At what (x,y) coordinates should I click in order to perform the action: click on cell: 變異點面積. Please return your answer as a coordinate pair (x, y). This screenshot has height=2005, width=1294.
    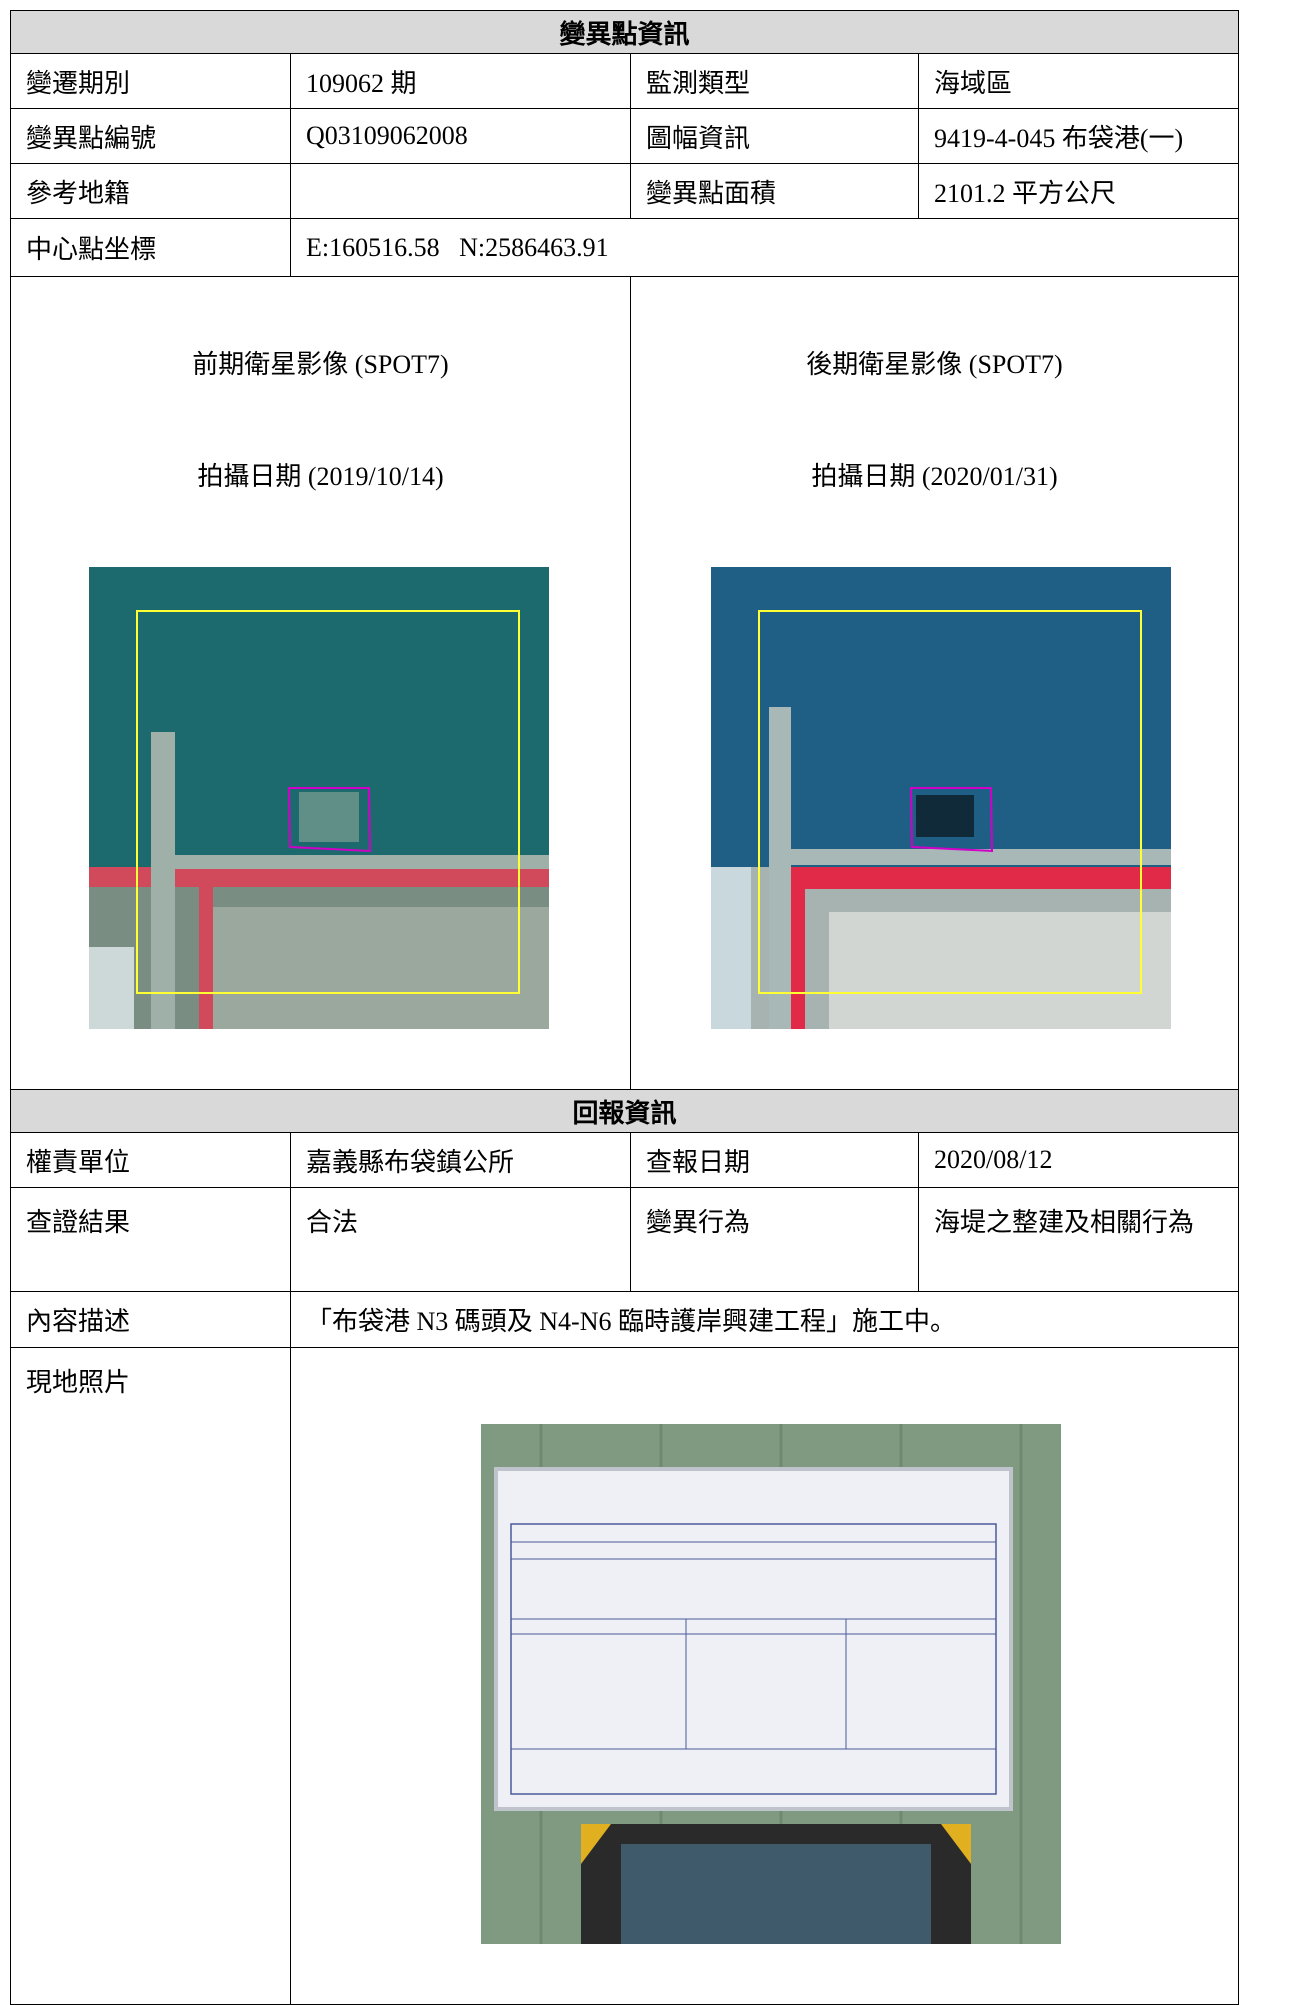
    Looking at the image, I should click on (774, 191).